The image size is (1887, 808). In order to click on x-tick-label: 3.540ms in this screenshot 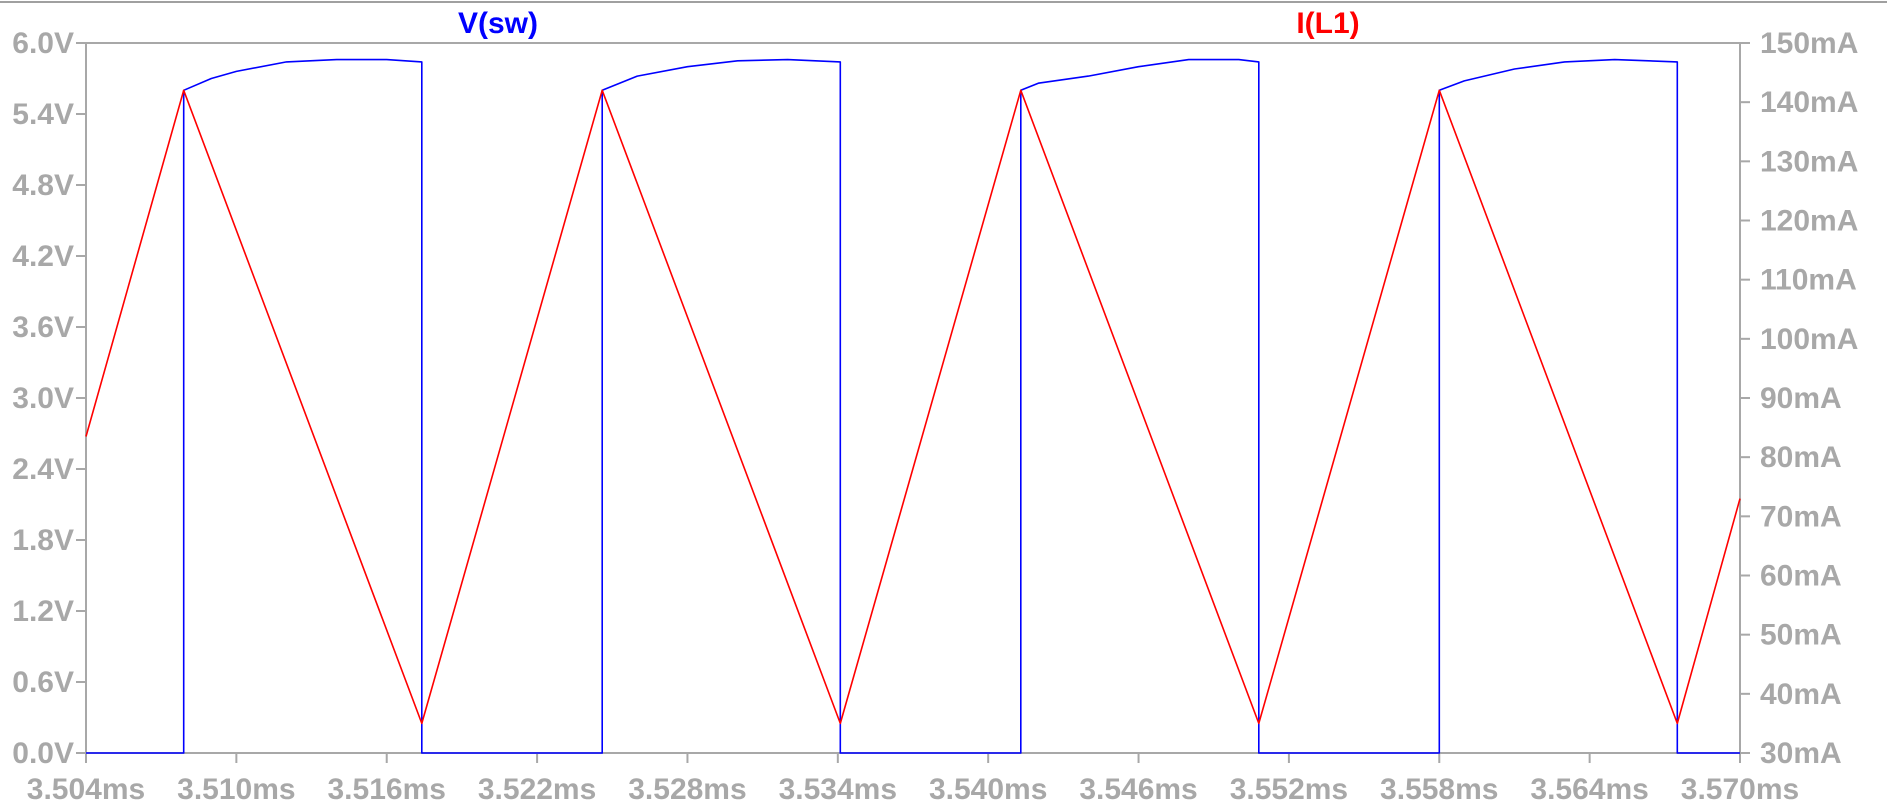, I will do `click(988, 789)`.